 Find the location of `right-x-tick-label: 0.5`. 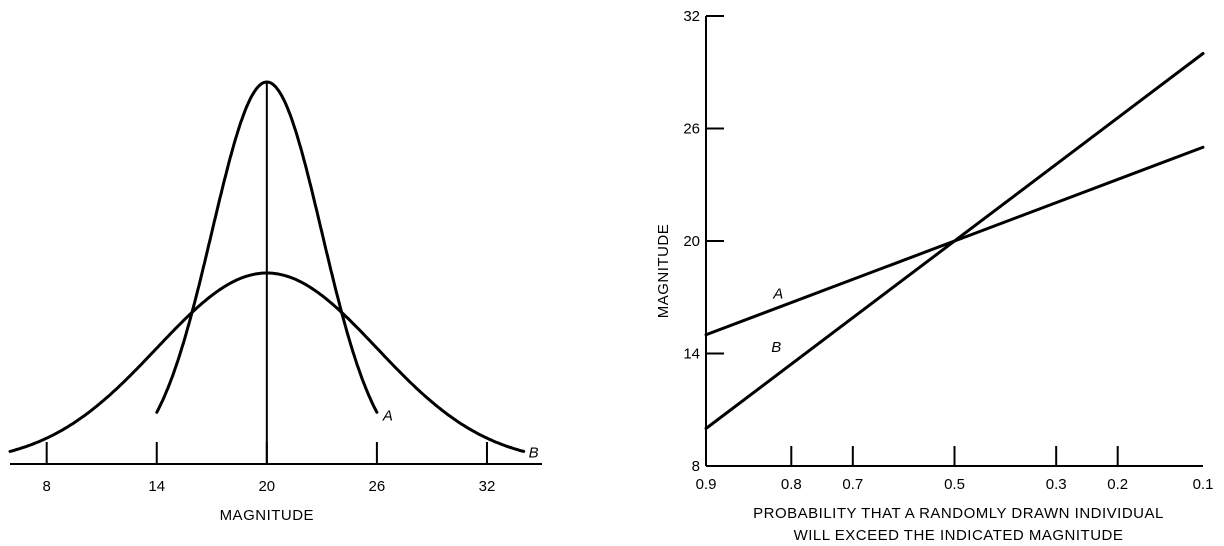

right-x-tick-label: 0.5 is located at coordinates (954, 484).